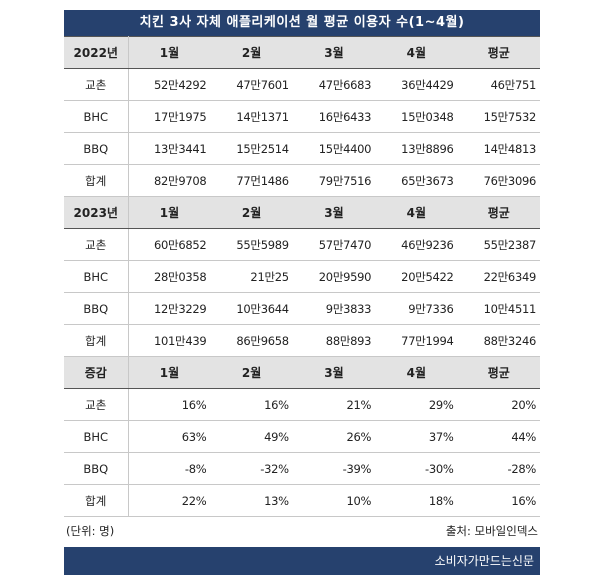 This screenshot has width=600, height=575. What do you see at coordinates (498, 244) in the screenshot?
I see `table-cell: 55만2387` at bounding box center [498, 244].